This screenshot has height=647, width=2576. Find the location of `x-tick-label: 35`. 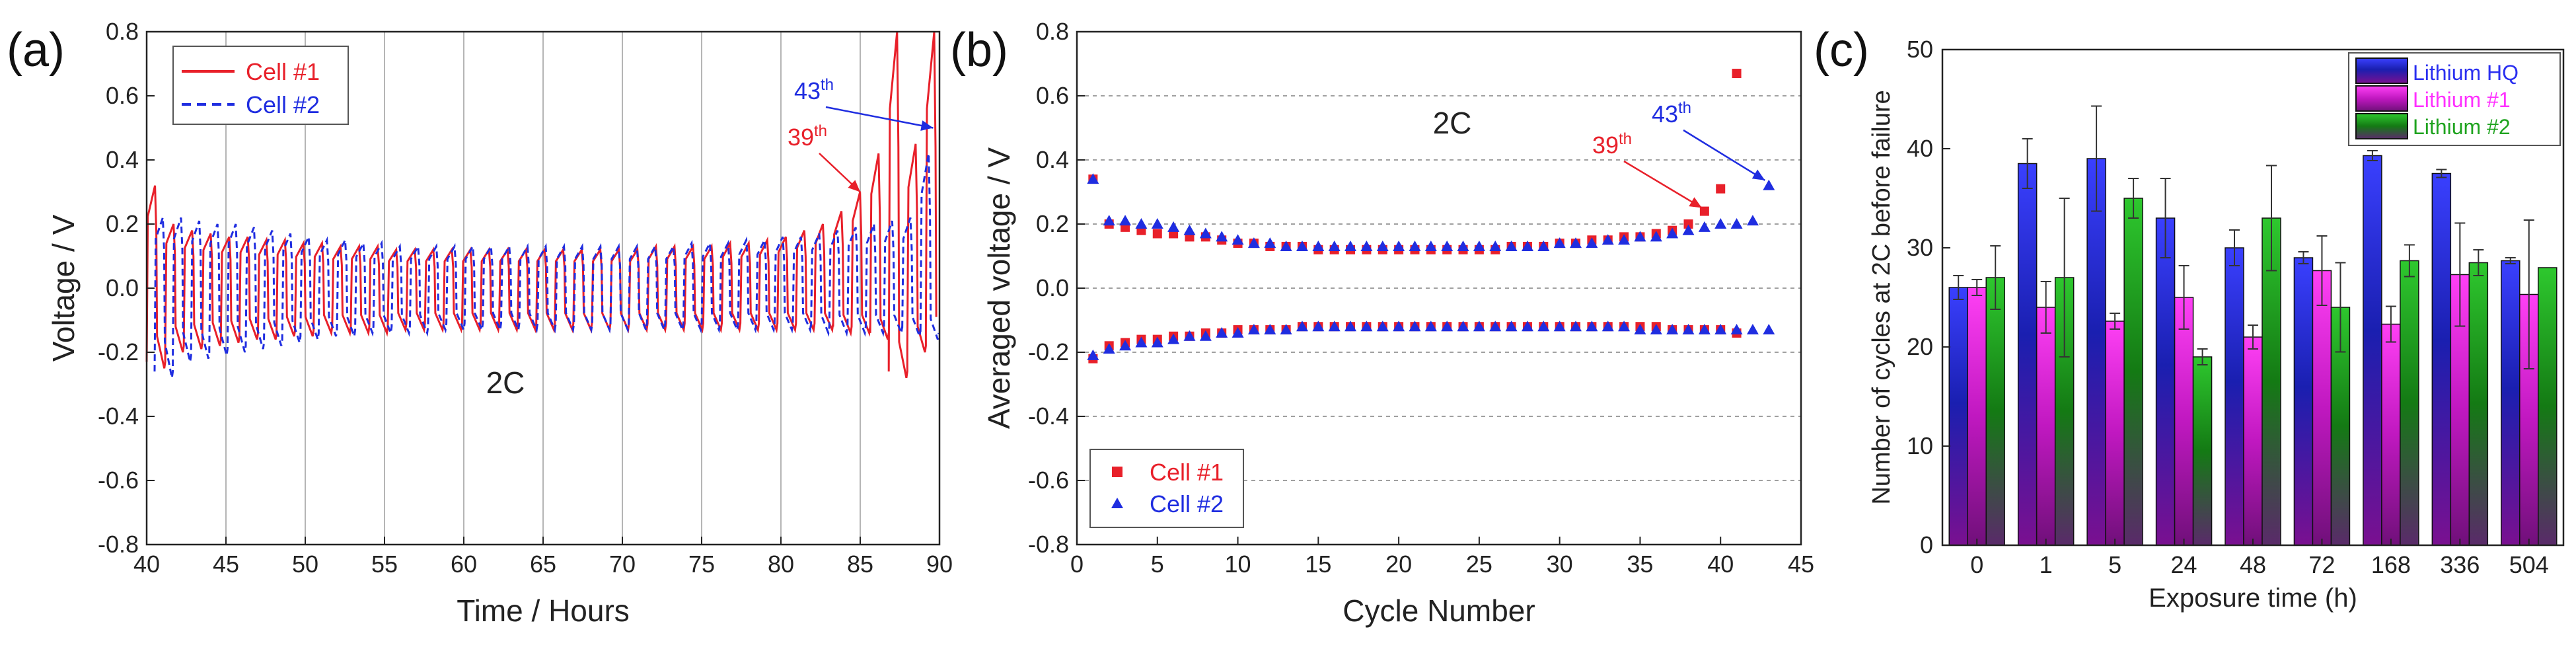

x-tick-label: 35 is located at coordinates (1640, 564).